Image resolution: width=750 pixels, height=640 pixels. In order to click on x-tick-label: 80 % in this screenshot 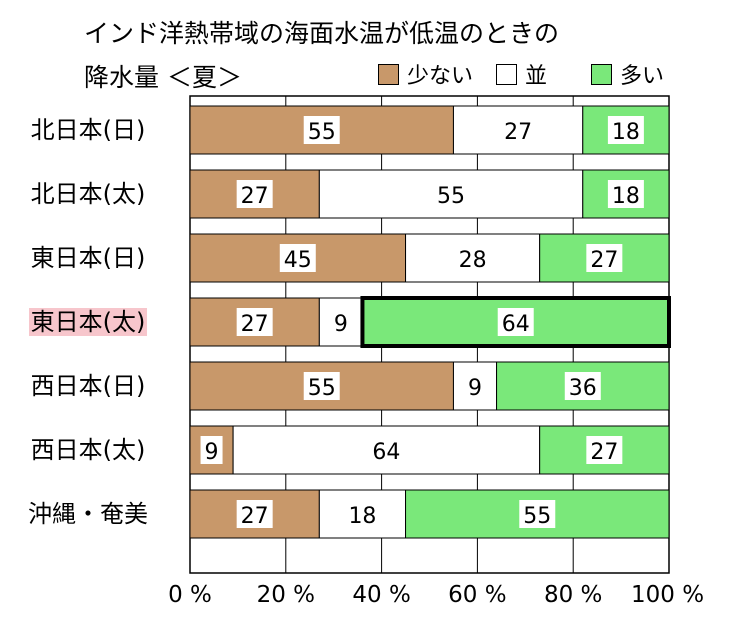, I will do `click(573, 595)`.